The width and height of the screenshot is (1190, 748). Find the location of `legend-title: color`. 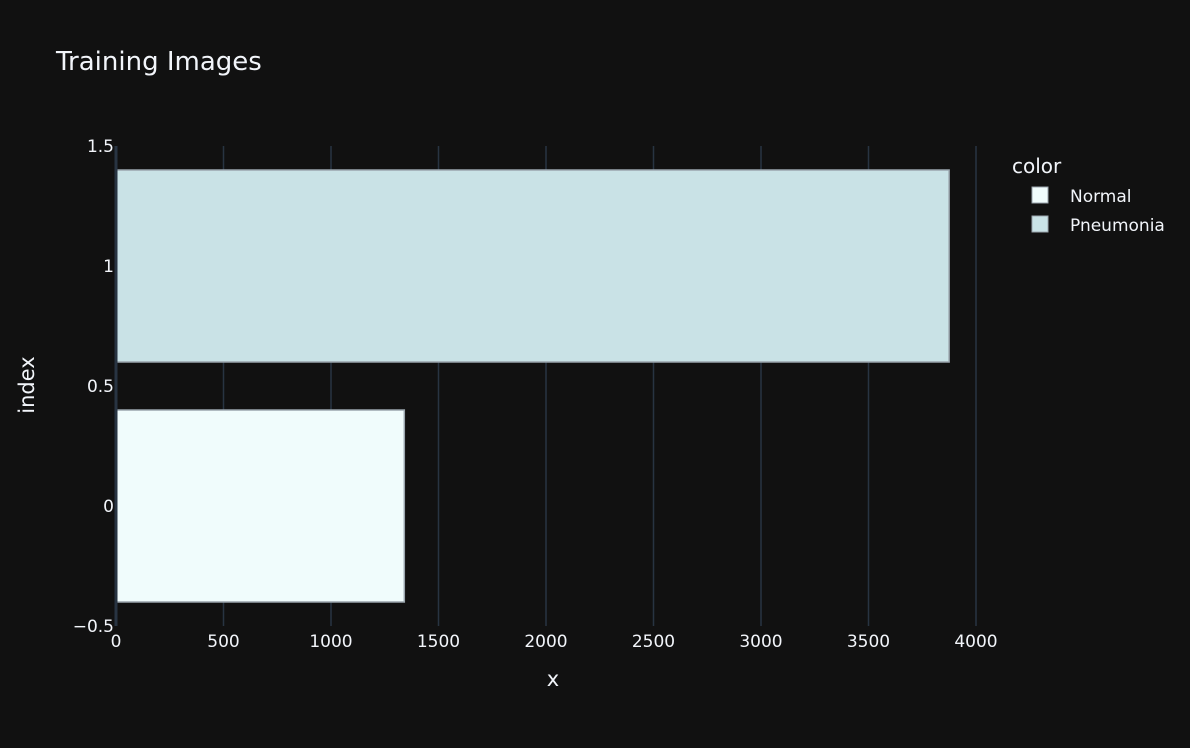

legend-title: color is located at coordinates (1037, 166).